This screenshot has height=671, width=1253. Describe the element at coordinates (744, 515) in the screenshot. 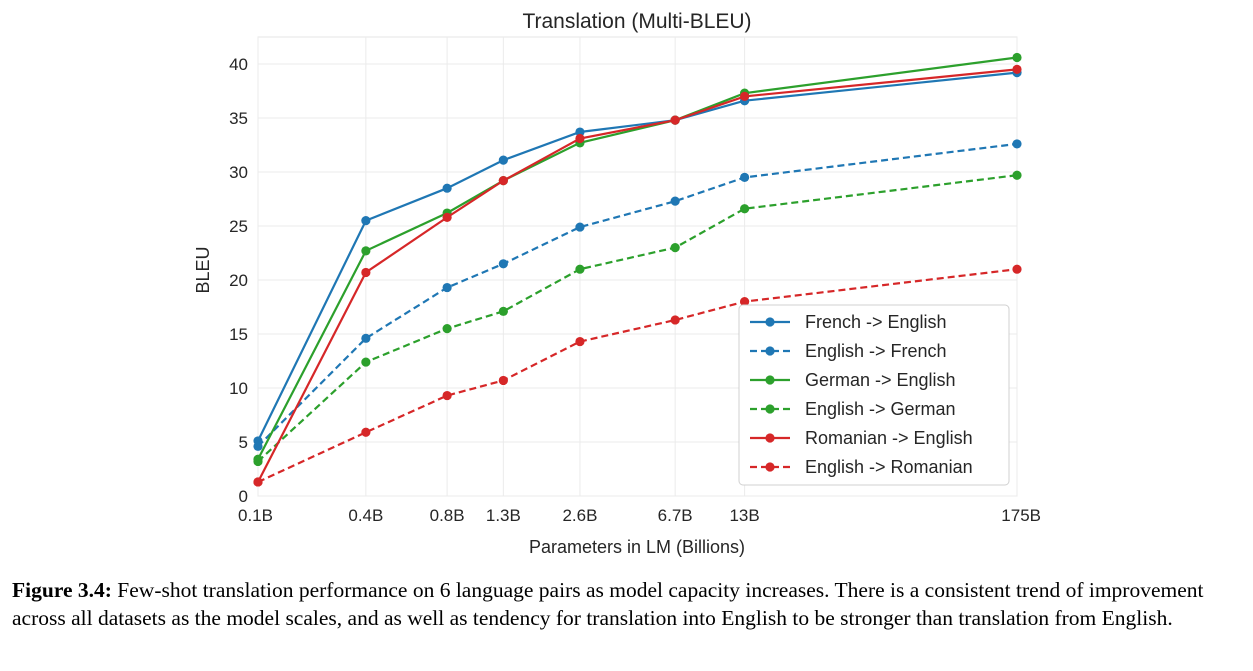

I see `x-tick-label: 13B` at that location.